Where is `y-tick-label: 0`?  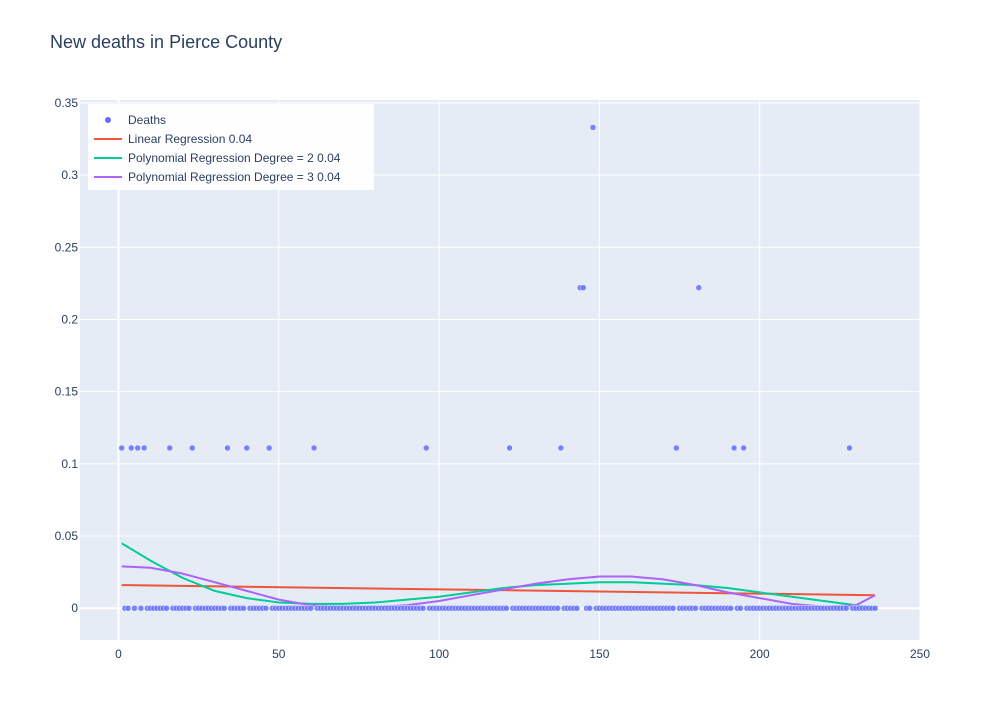
y-tick-label: 0 is located at coordinates (74, 608).